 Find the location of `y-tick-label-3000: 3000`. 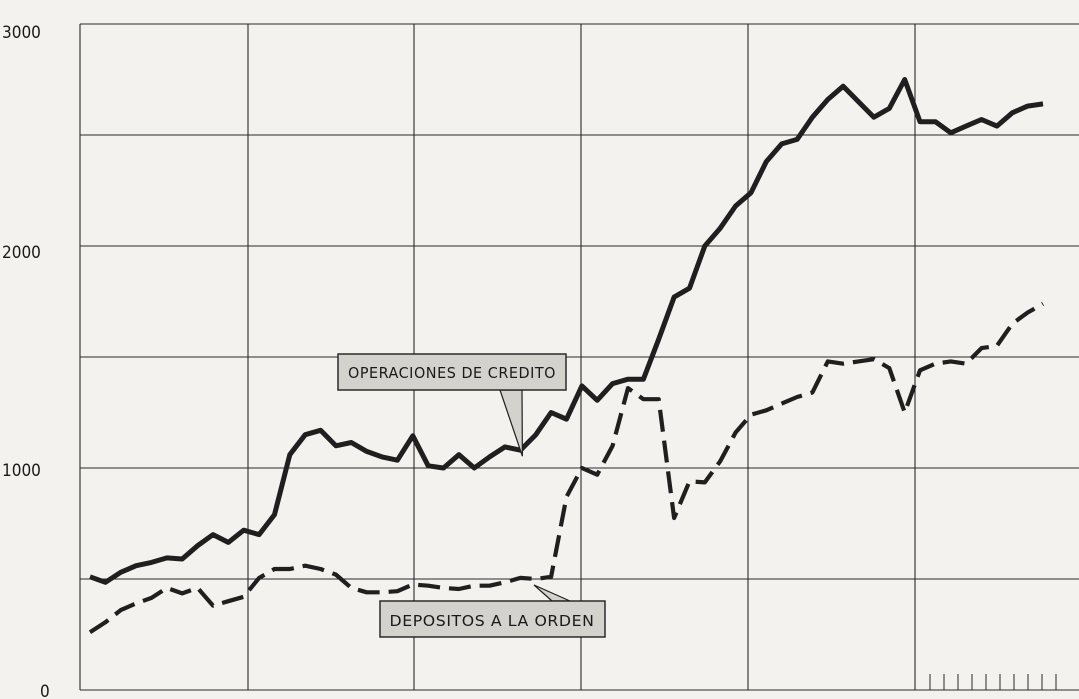

y-tick-label-3000: 3000 is located at coordinates (21, 33).